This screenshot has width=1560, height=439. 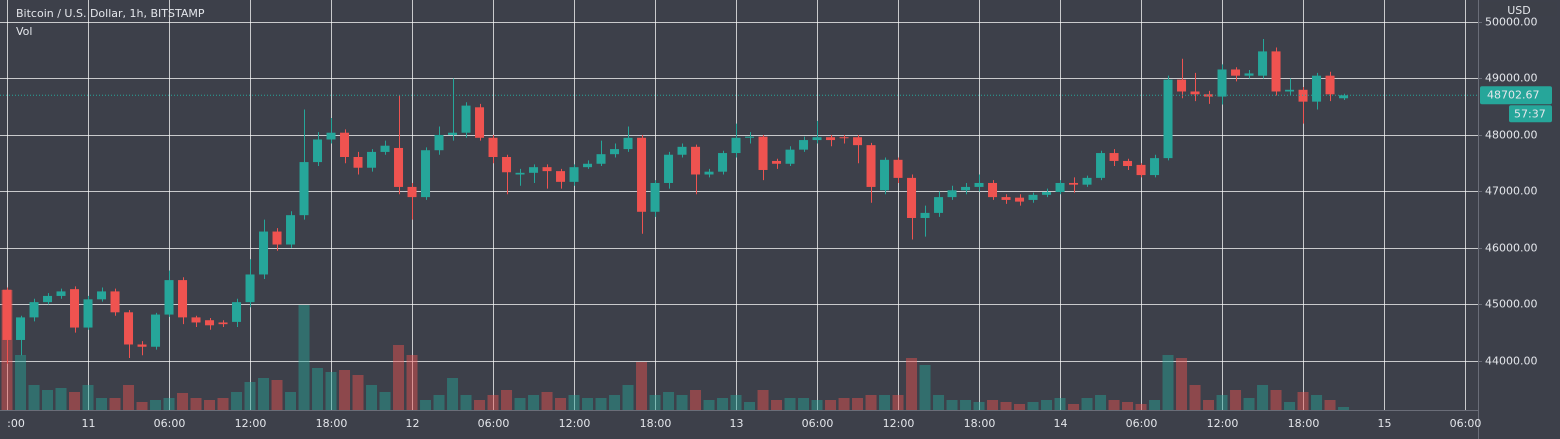 I want to click on x-tick-label: :00, so click(x=16, y=423).